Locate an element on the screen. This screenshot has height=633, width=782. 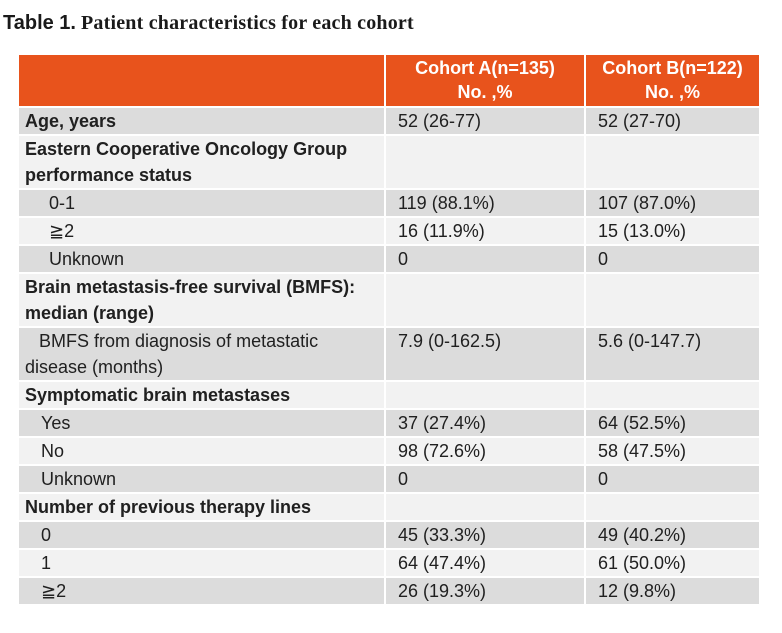
table-row-therapy-1: 1 64 (47.4%) 61 (50.0%) is located at coordinates (389, 563).